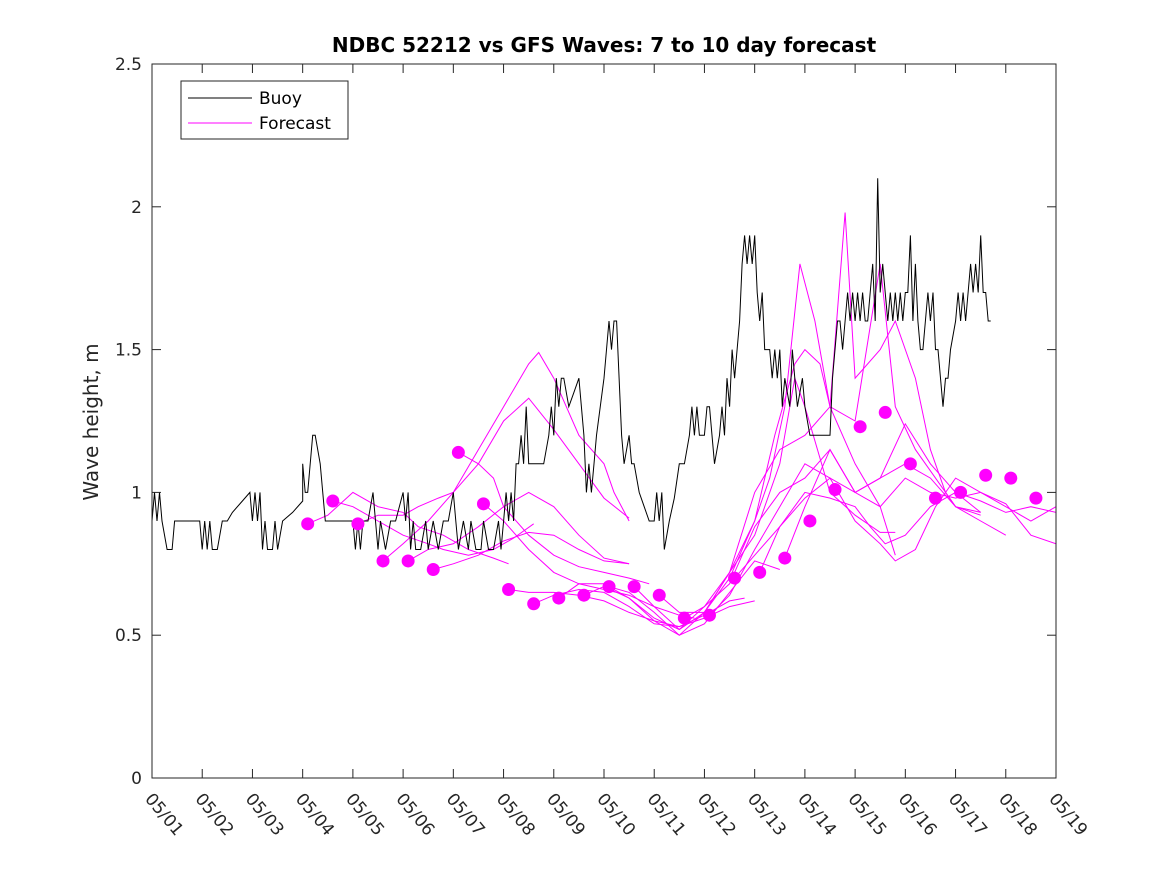  Describe the element at coordinates (91, 421) in the screenshot. I see `y-axis-label: Wave height, m` at that location.